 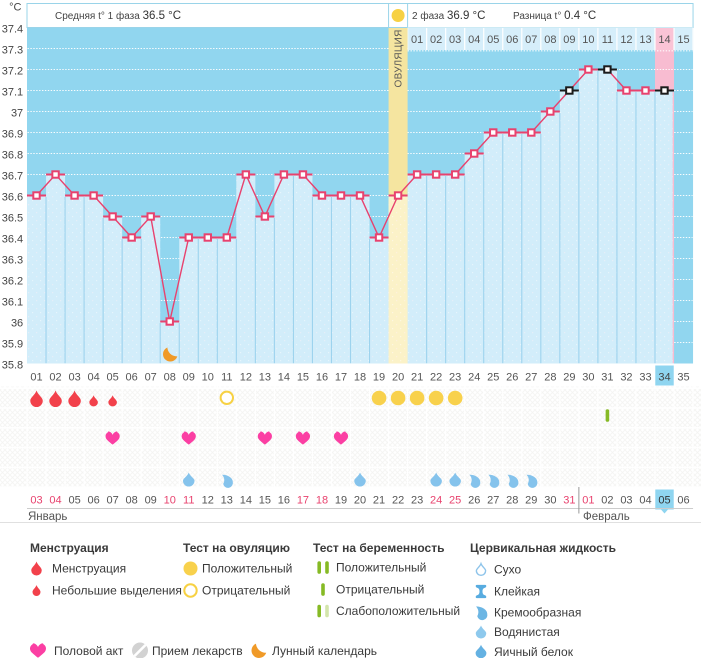 What do you see at coordinates (550, 377) in the screenshot?
I see `svg-text: 28` at bounding box center [550, 377].